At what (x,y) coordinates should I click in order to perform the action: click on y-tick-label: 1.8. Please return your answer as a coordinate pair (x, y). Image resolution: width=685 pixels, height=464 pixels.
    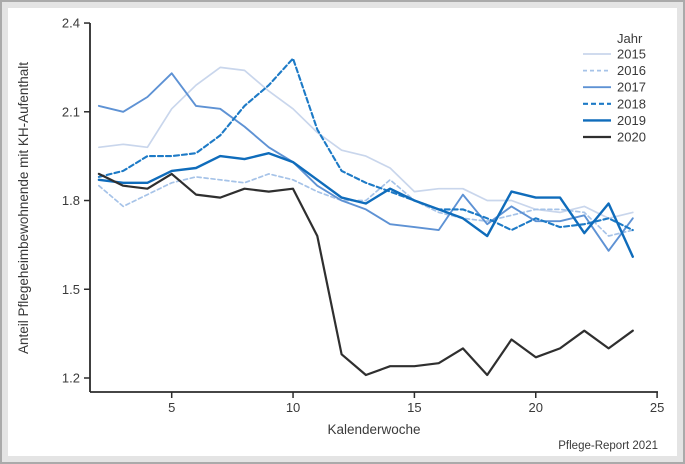
    Looking at the image, I should click on (71, 200).